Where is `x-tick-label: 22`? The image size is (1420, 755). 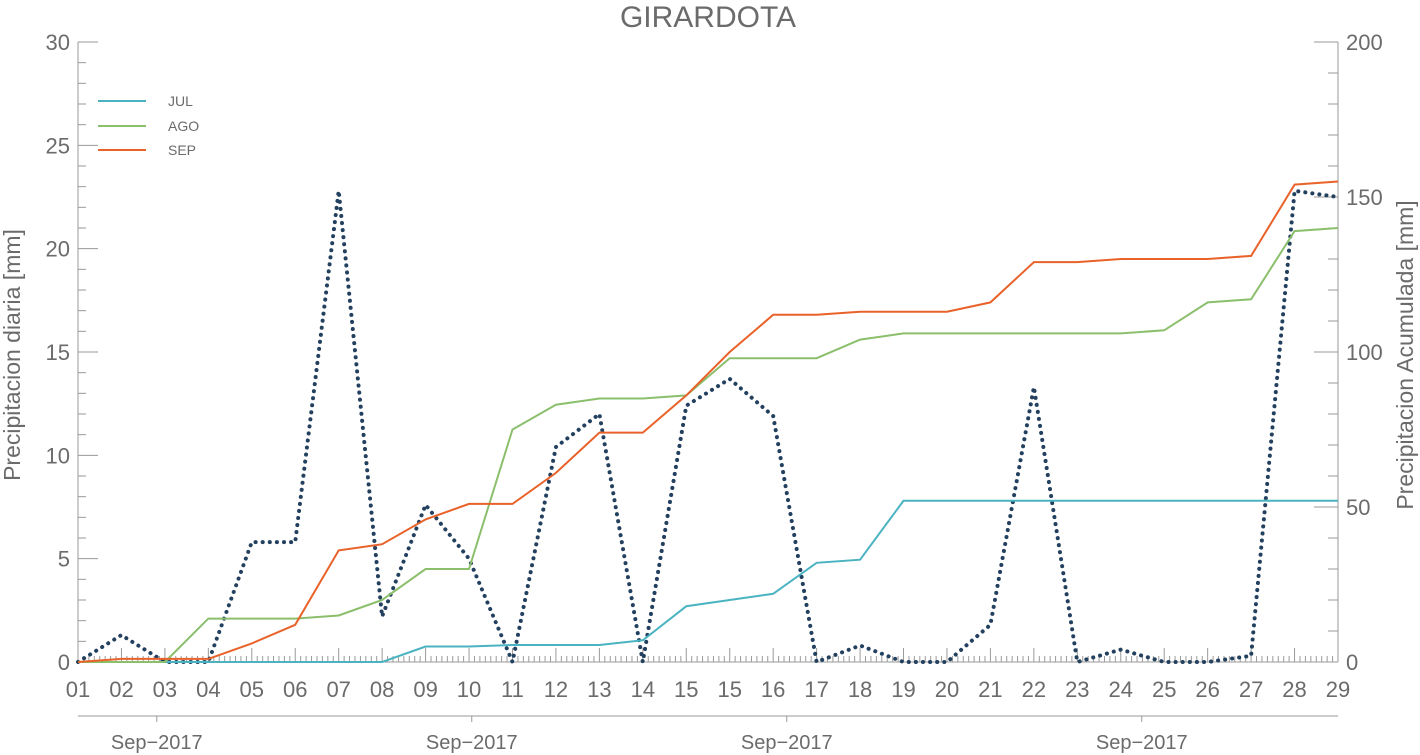 x-tick-label: 22 is located at coordinates (1034, 689).